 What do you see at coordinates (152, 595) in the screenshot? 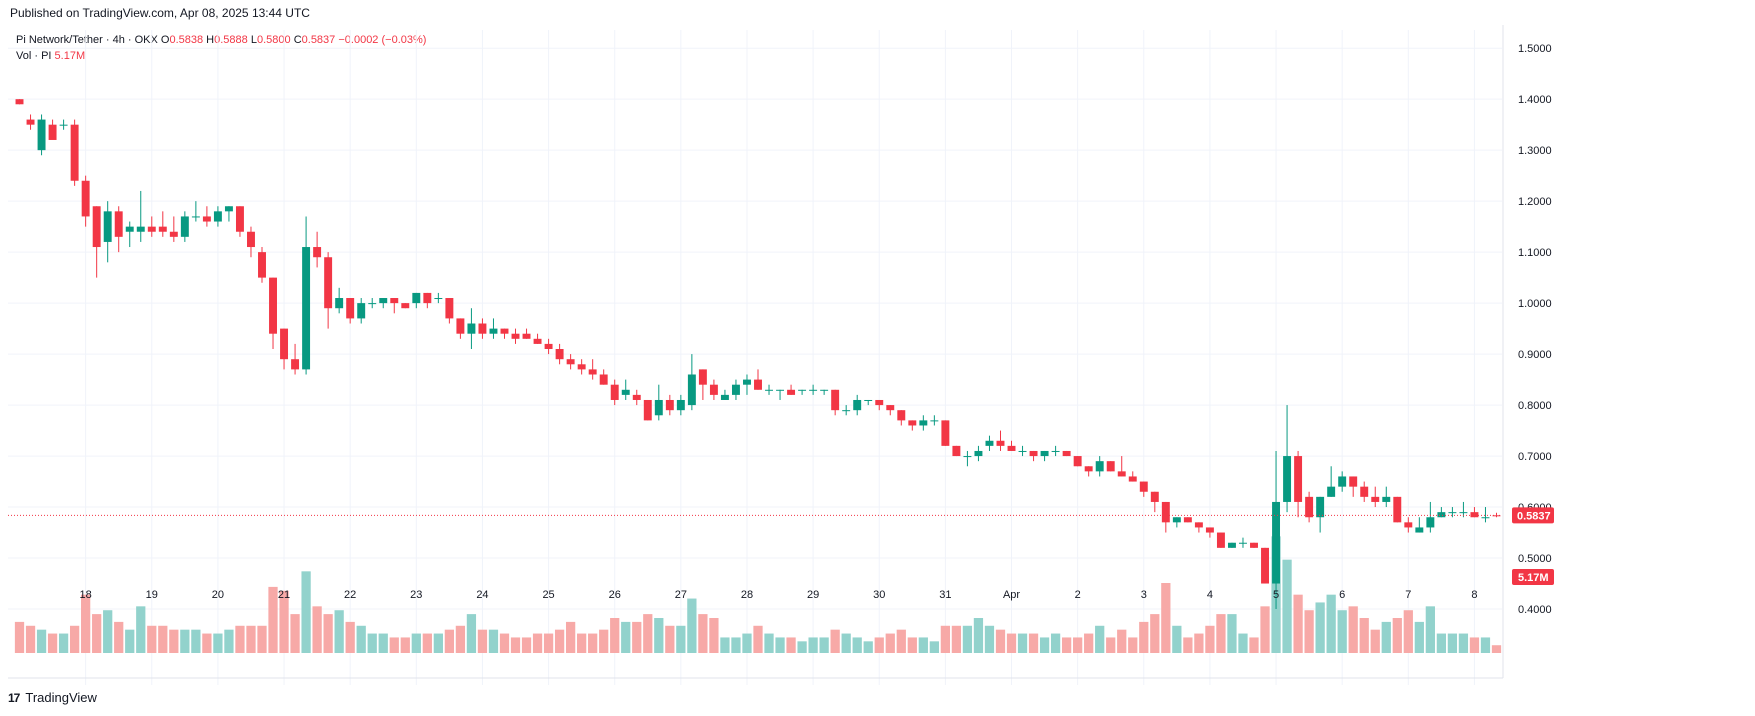
I see `x-tick-label: 19` at bounding box center [152, 595].